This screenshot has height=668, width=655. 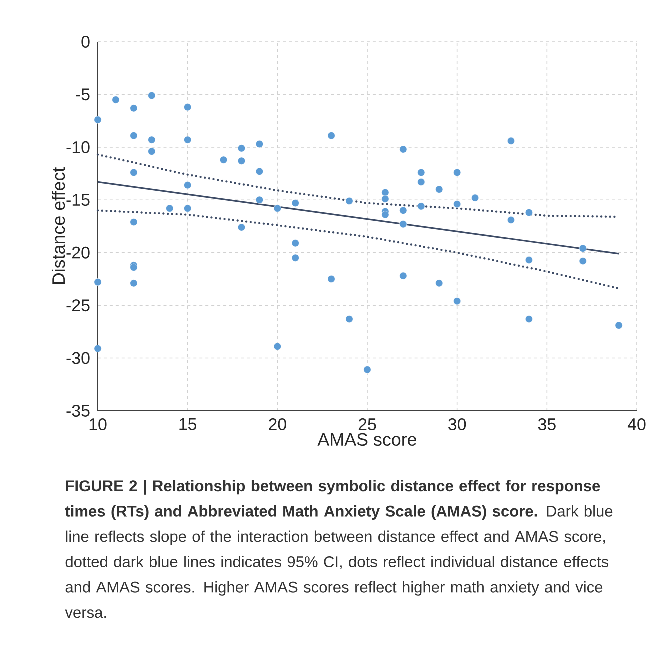 What do you see at coordinates (277, 424) in the screenshot?
I see `x-tick-label: 20` at bounding box center [277, 424].